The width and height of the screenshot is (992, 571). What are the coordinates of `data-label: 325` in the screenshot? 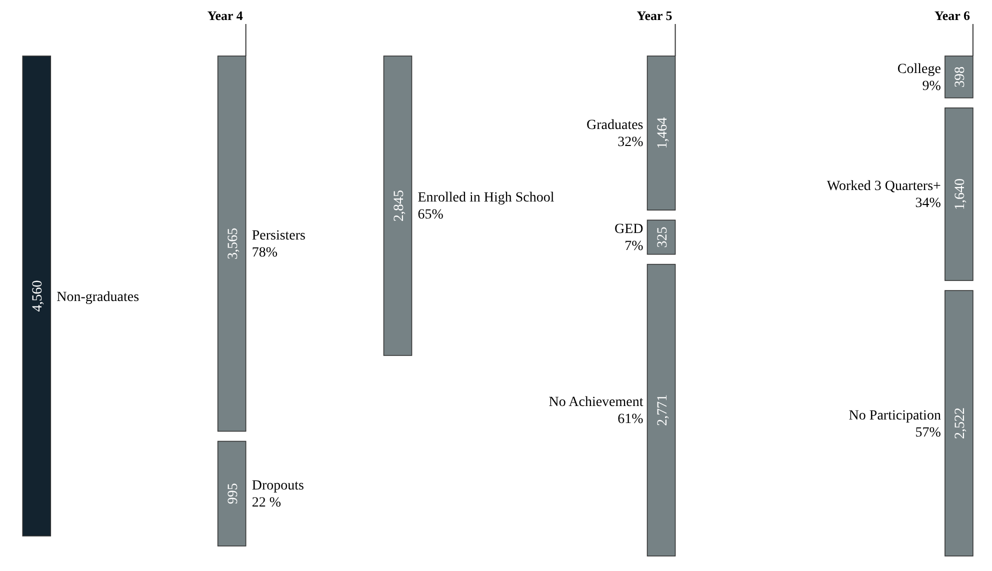 It's located at (662, 237).